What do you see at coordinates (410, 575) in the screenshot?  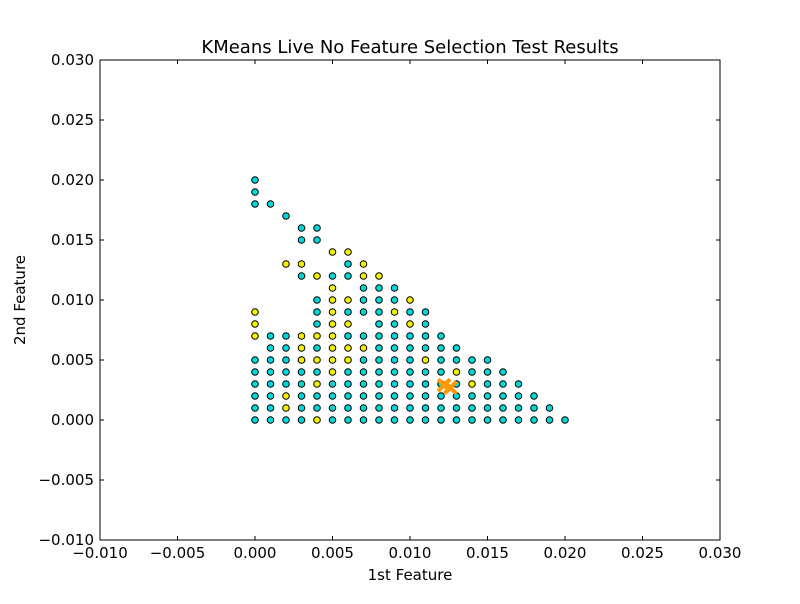 I see `x-axis-label: 1st Feature` at bounding box center [410, 575].